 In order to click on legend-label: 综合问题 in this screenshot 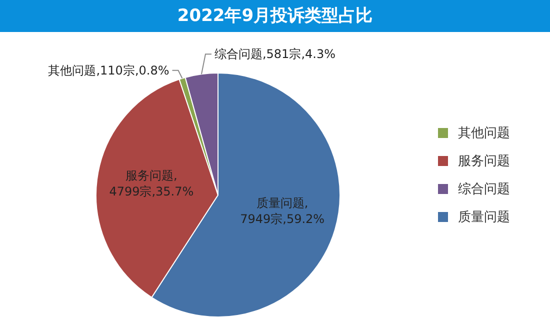, I will do `click(484, 189)`.